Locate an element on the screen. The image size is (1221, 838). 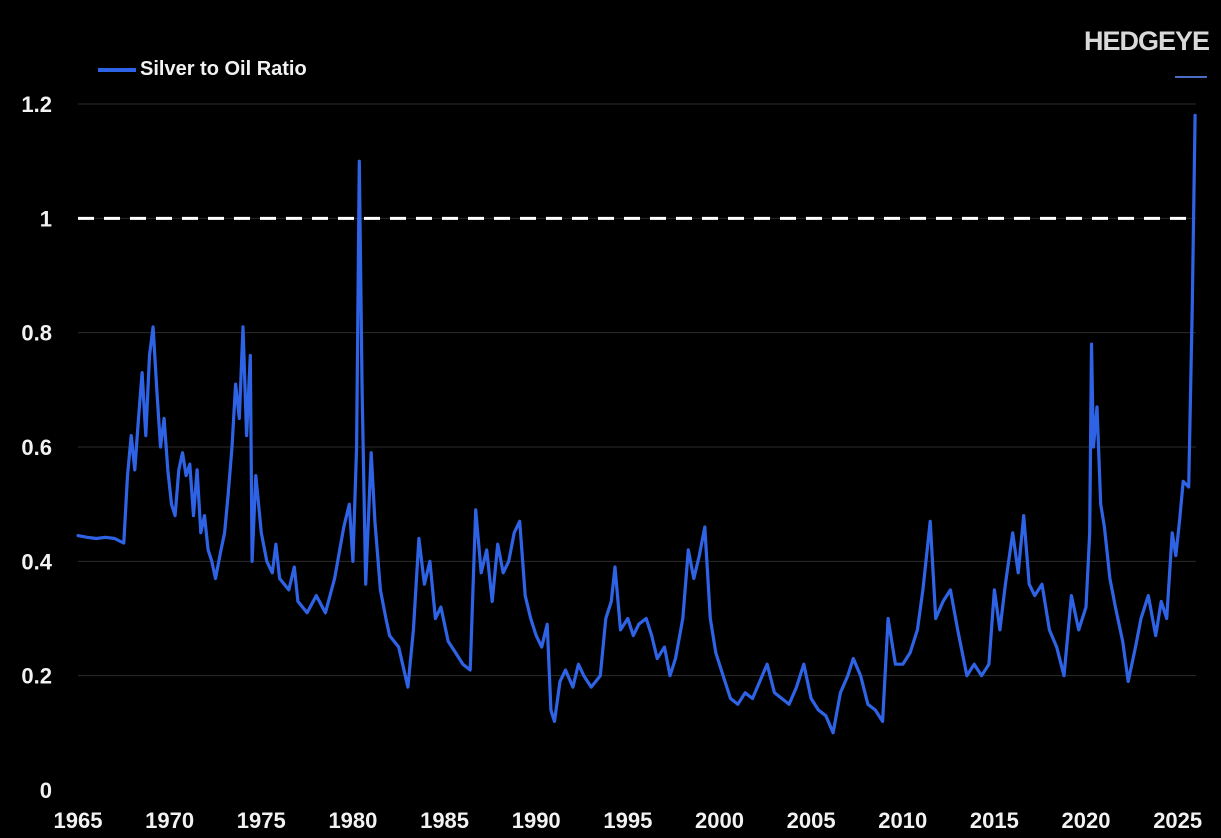
y-tick-label: 1.2 is located at coordinates (36, 104).